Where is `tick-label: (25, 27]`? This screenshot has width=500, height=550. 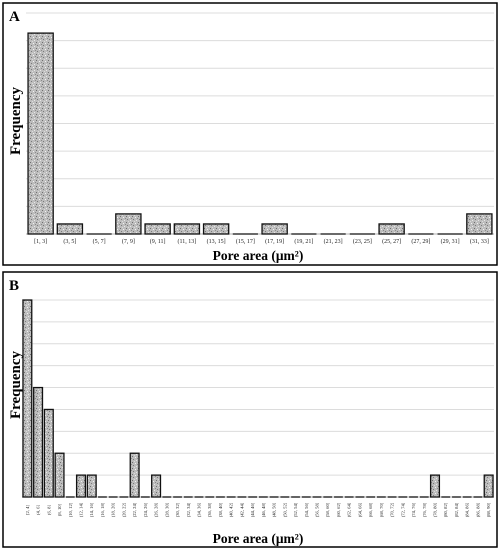
tick-label: (25, 27] is located at coordinates (391, 241).